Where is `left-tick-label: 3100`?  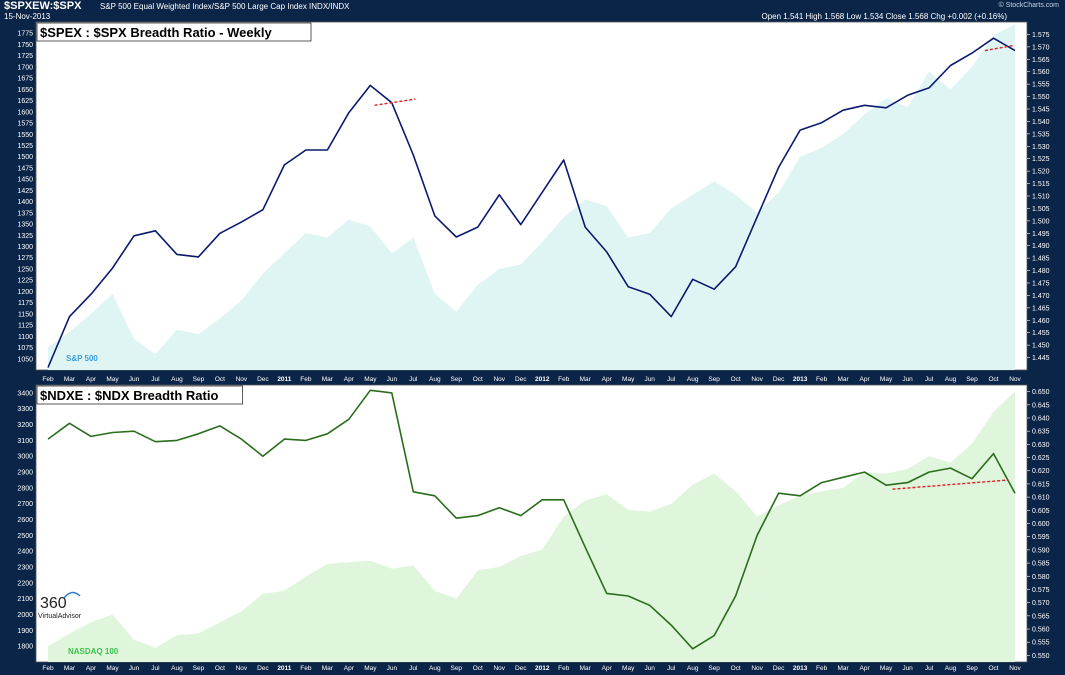
left-tick-label: 3100 is located at coordinates (25, 441).